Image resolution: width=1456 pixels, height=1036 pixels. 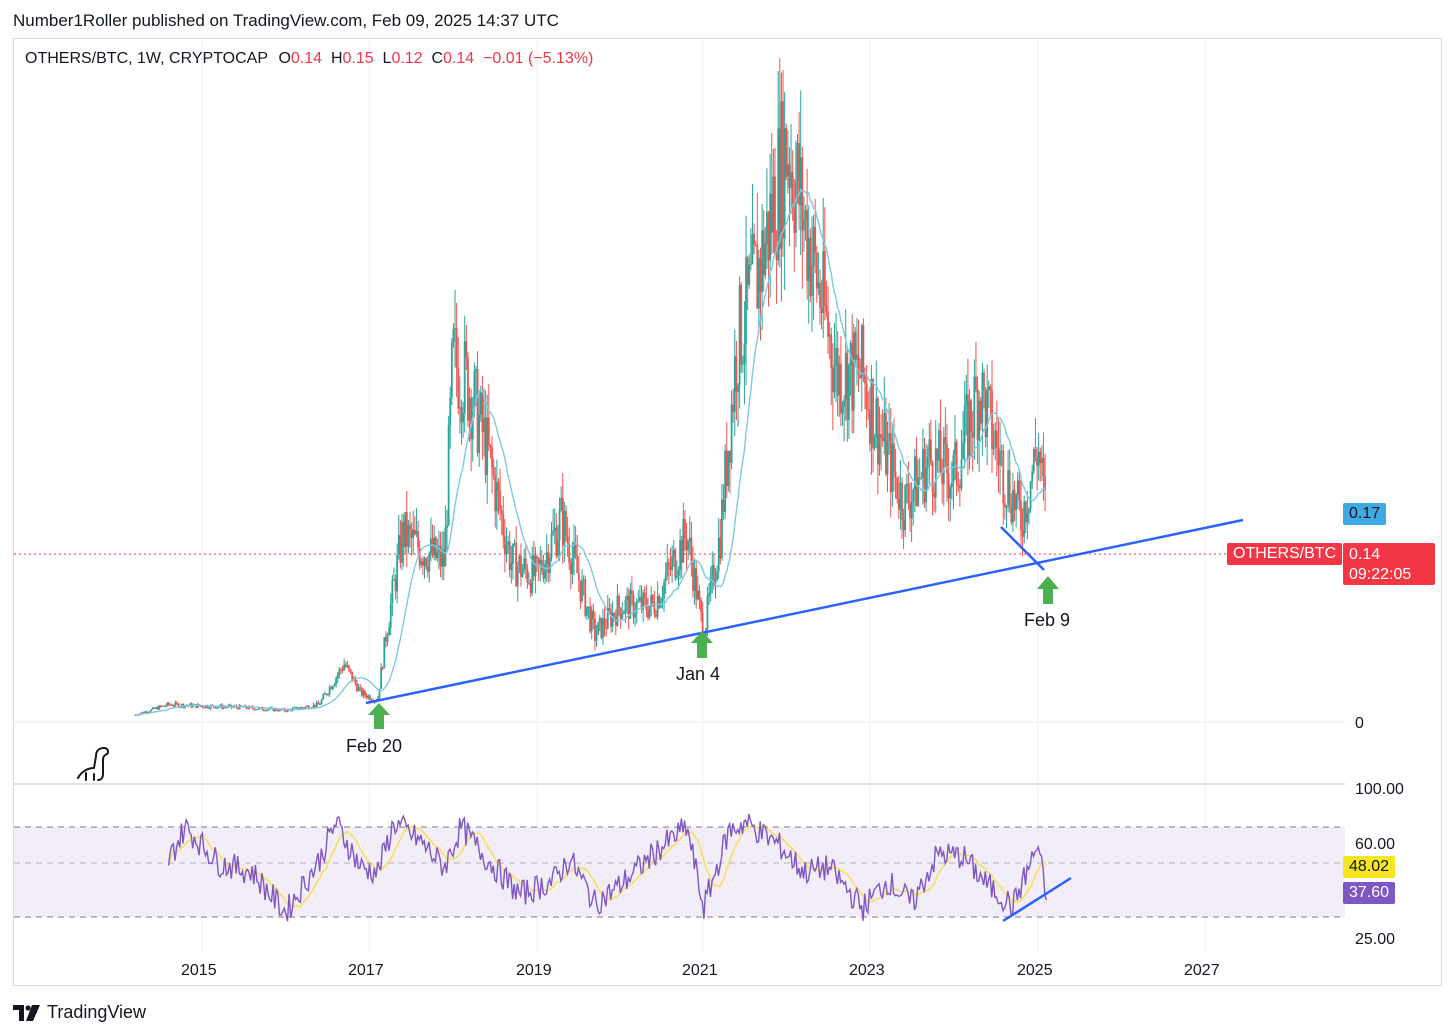 What do you see at coordinates (358, 58) in the screenshot?
I see `legend-high: 0.15` at bounding box center [358, 58].